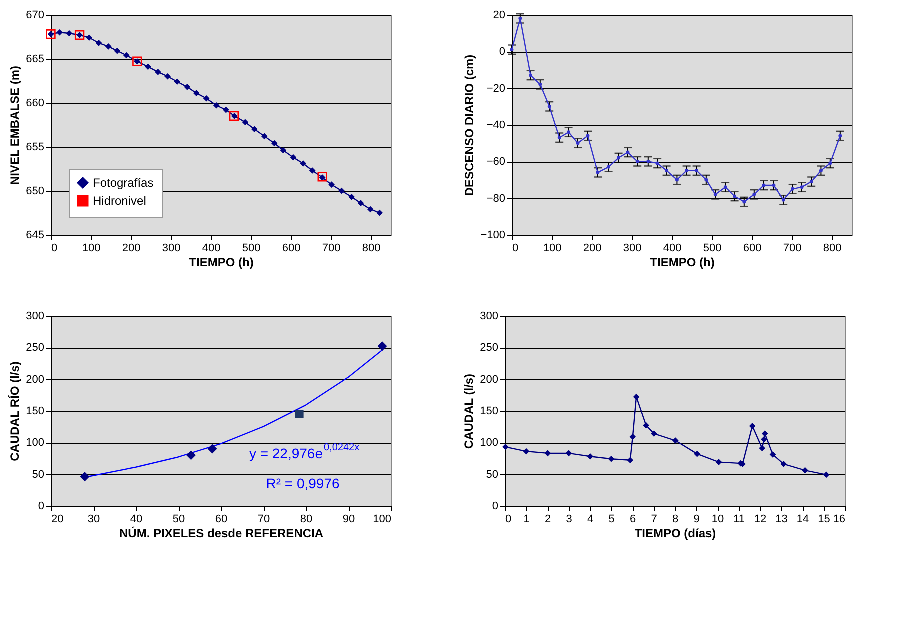  I want to click on x-tick-label: 16, so click(839, 520).